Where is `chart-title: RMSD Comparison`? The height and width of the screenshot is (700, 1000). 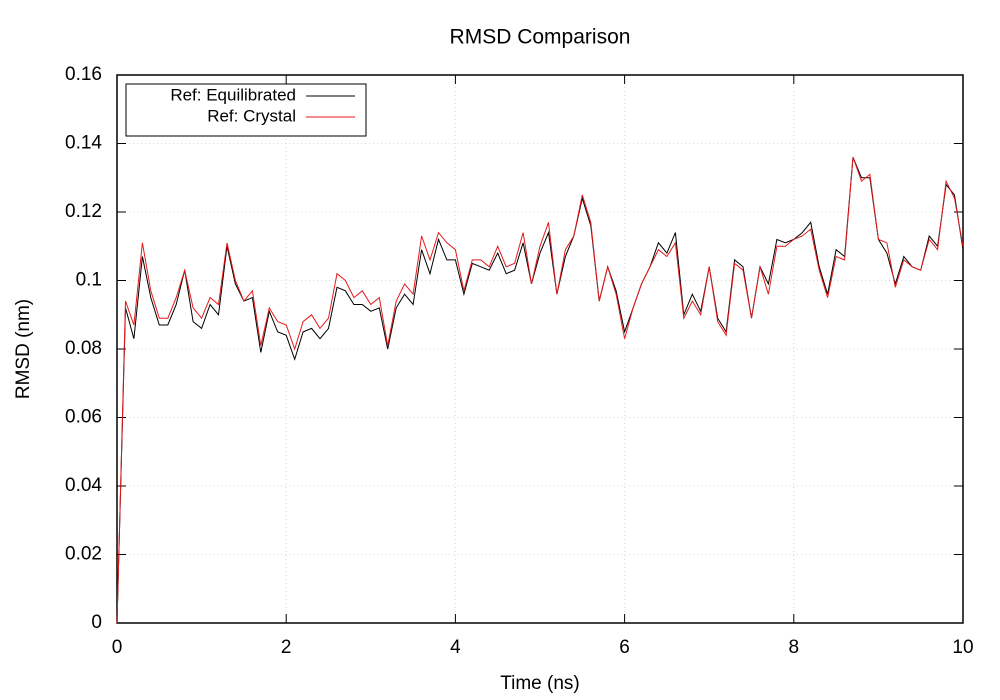 chart-title: RMSD Comparison is located at coordinates (540, 37).